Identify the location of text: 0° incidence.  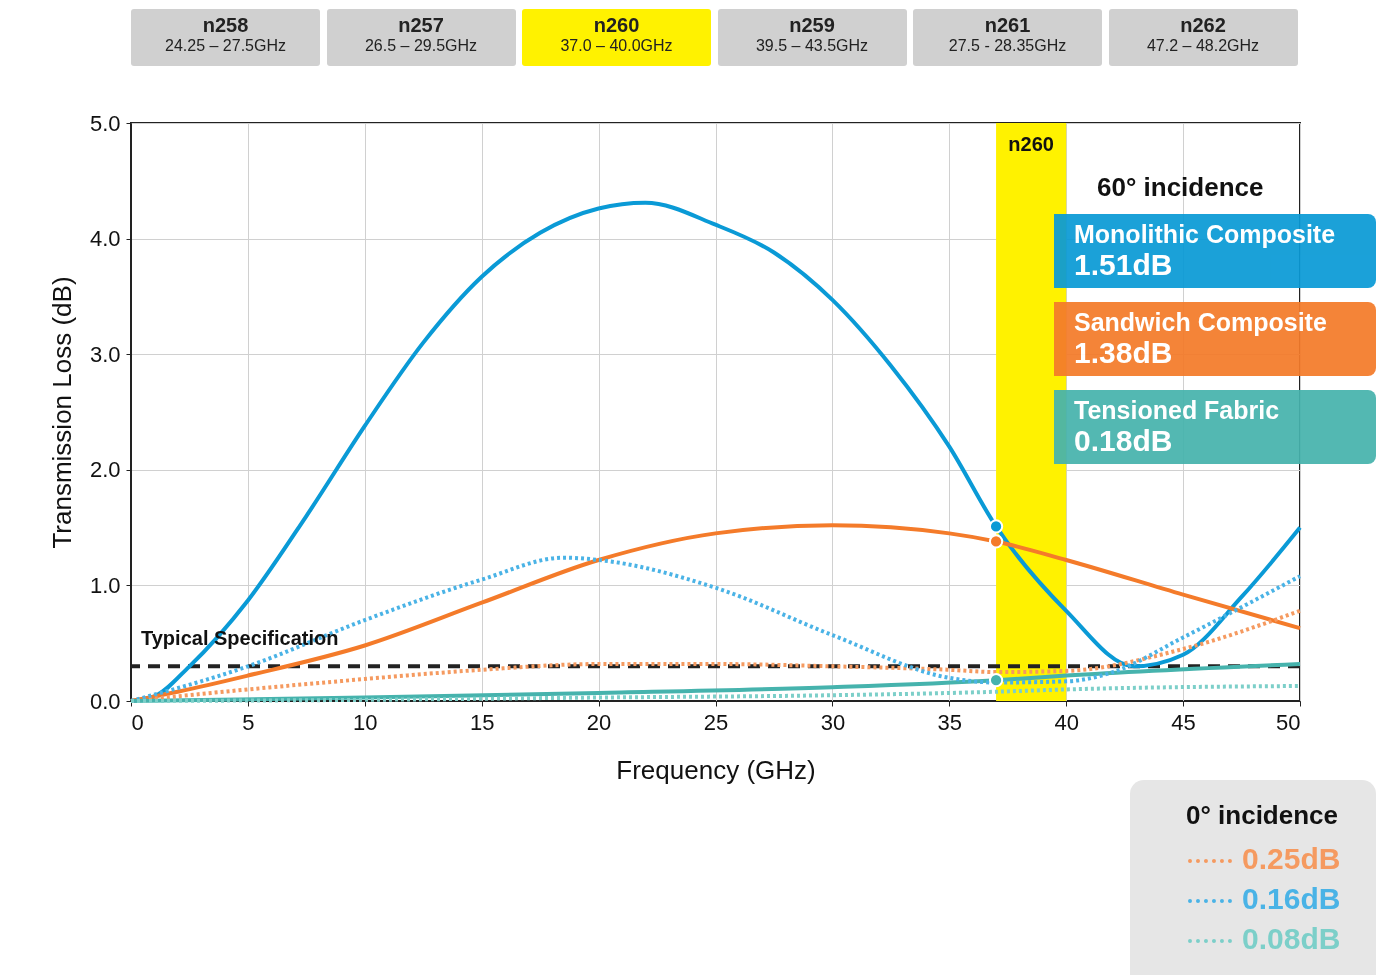
(1262, 815).